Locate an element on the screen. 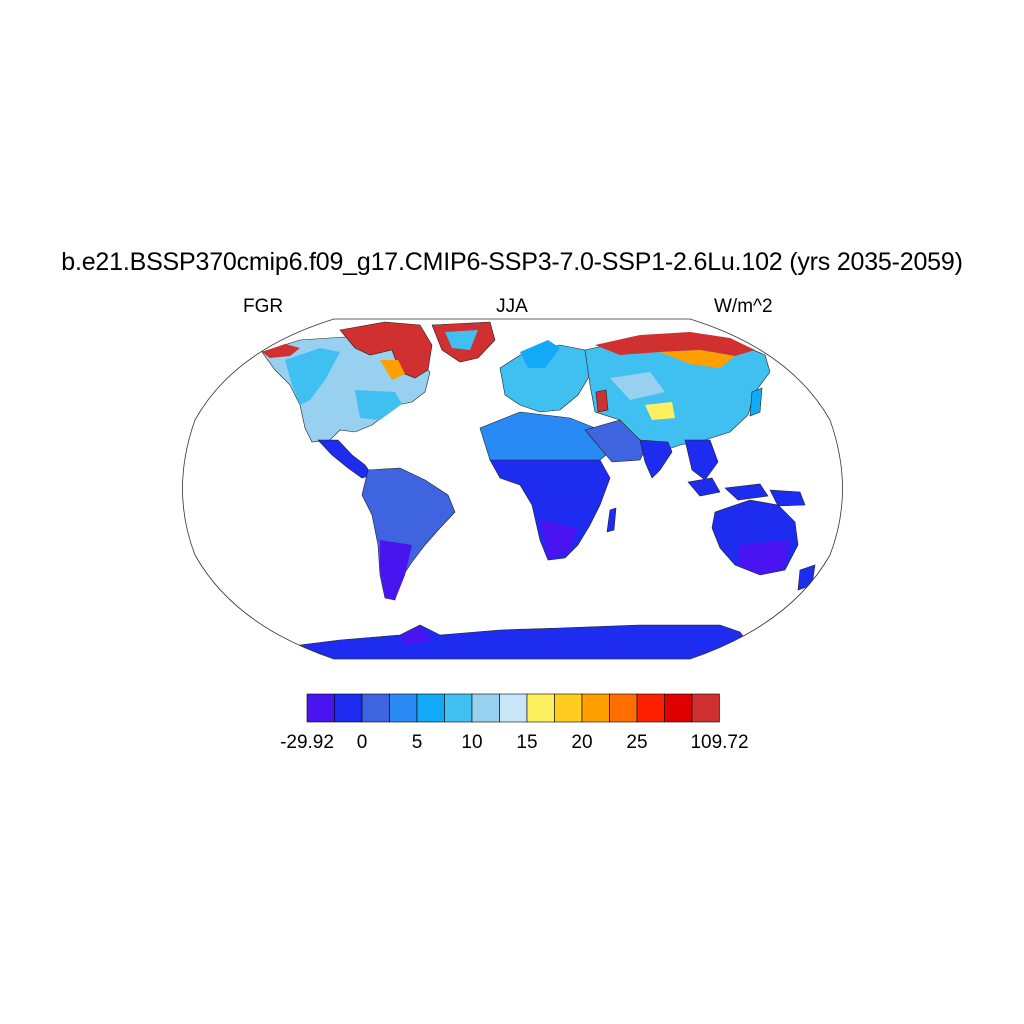 This screenshot has width=1024, height=1024. japan is located at coordinates (756, 402).